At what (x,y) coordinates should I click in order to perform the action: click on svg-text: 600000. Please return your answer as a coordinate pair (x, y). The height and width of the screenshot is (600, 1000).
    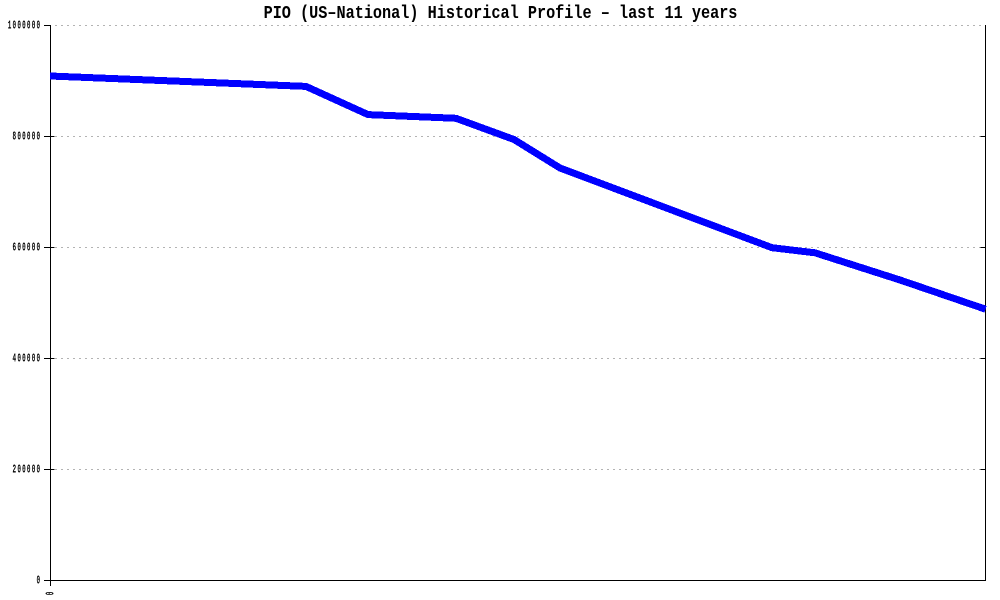
    Looking at the image, I should click on (27, 247).